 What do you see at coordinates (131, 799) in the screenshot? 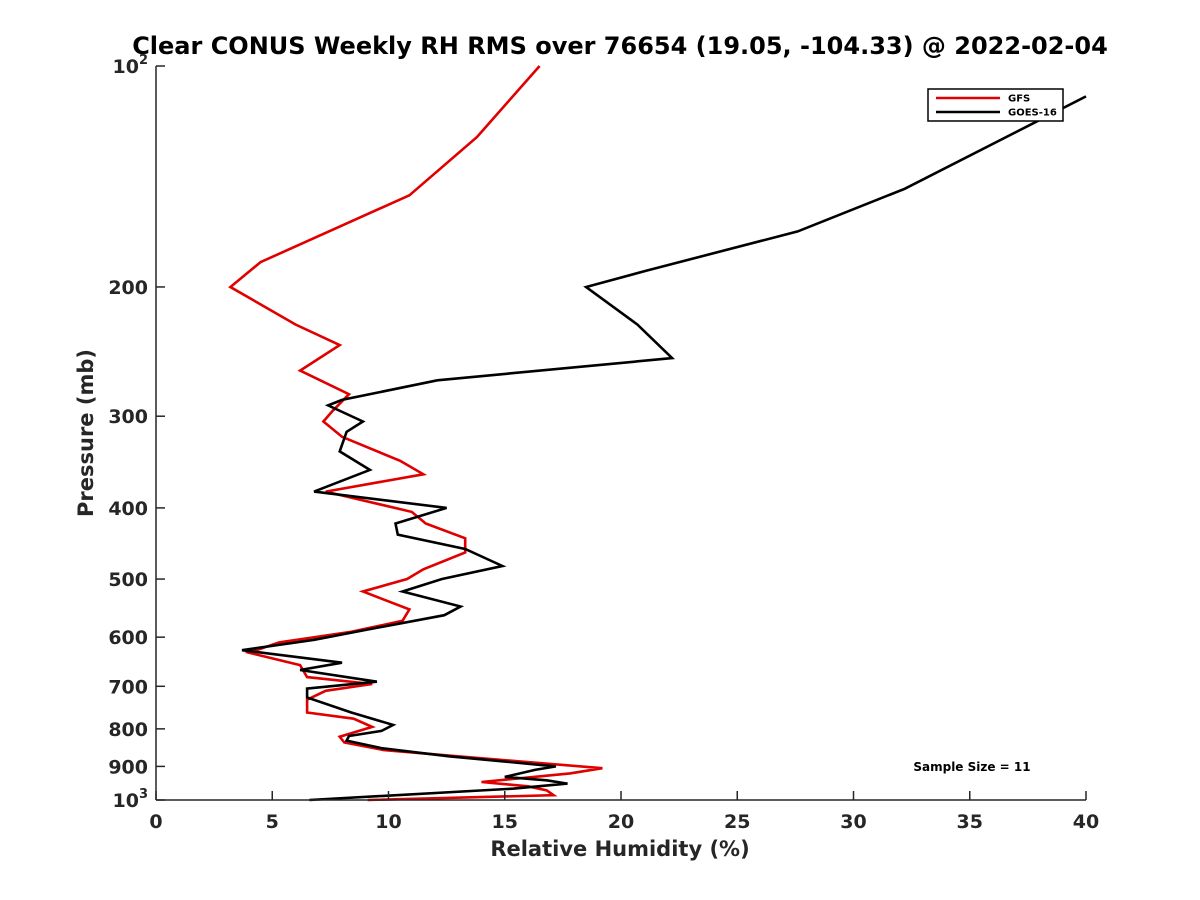
I see `y-tick-label: 10³` at bounding box center [131, 799].